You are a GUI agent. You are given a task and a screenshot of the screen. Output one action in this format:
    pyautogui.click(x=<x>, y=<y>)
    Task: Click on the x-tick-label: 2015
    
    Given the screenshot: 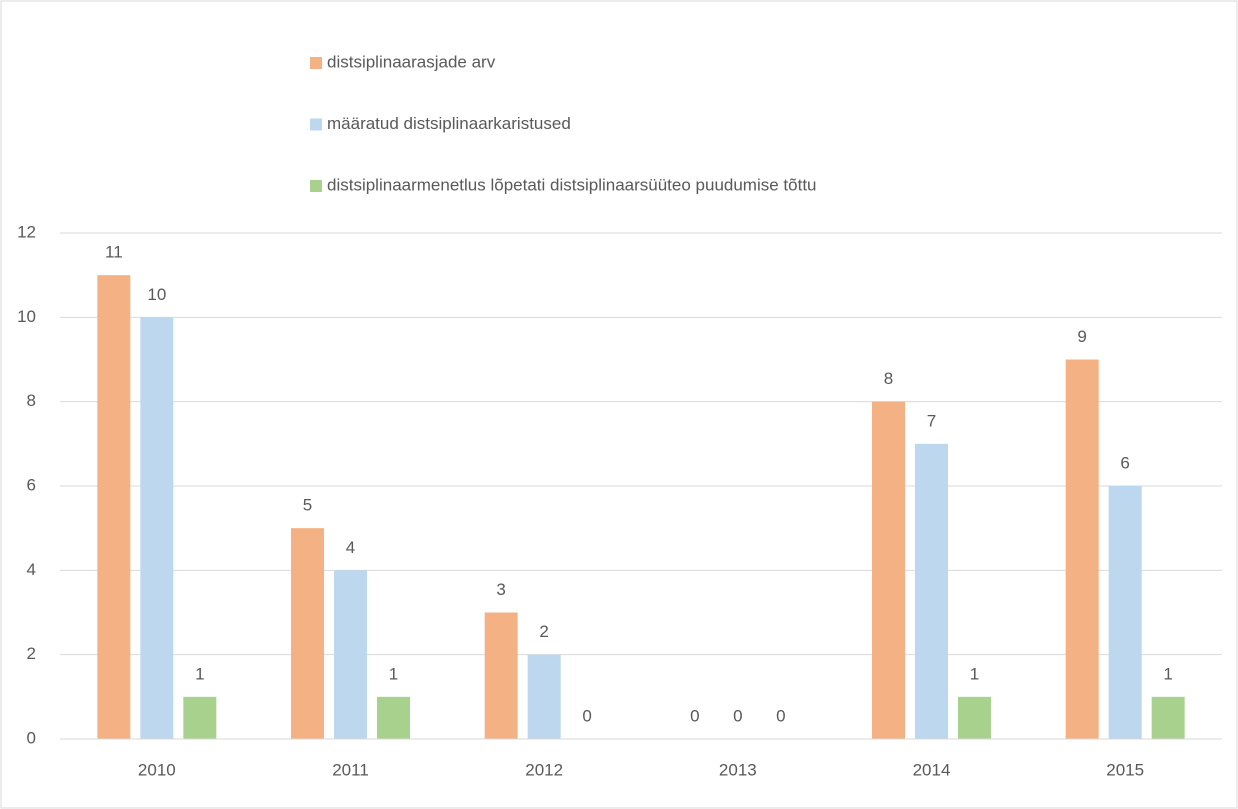 What is the action you would take?
    pyautogui.click(x=1125, y=769)
    